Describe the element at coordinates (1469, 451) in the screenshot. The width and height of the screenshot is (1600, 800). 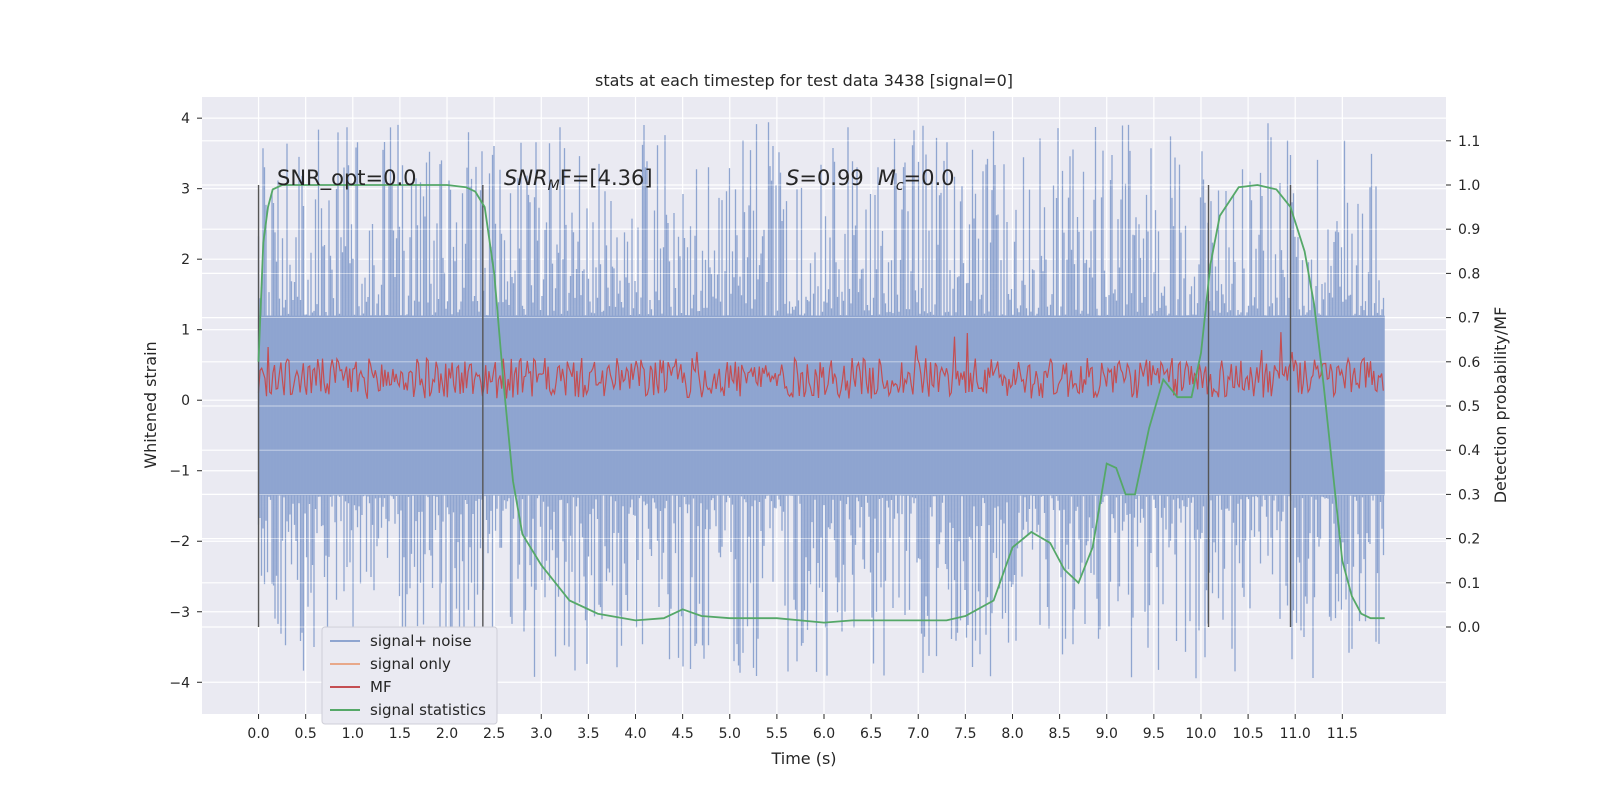
I see `y-right-tick-label: 0.4` at that location.